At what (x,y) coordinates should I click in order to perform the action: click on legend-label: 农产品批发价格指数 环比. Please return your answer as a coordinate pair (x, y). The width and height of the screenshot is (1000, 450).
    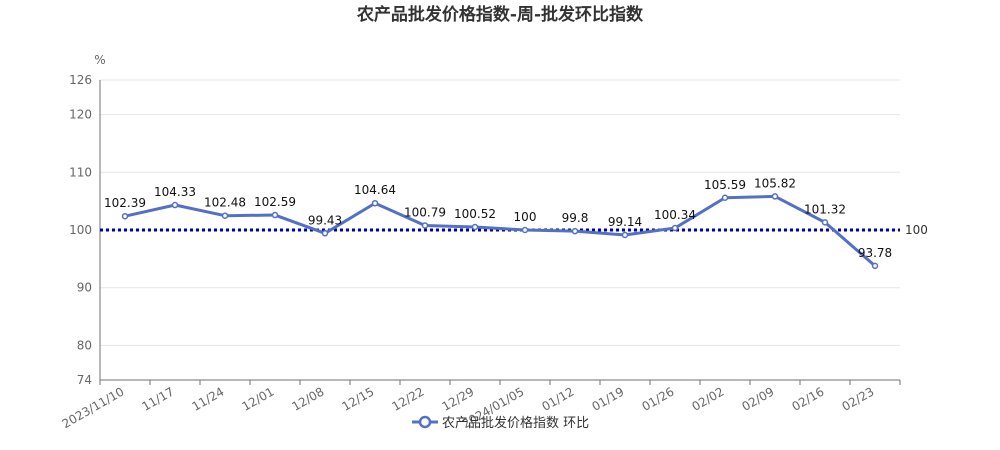
    Looking at the image, I should click on (515, 423).